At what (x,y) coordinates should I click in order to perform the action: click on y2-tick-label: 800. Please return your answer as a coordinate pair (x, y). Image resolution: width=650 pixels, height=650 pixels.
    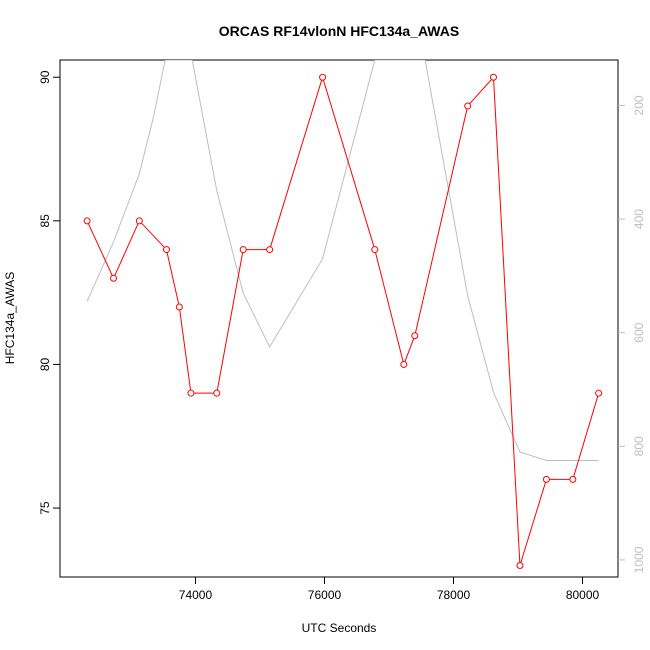
    Looking at the image, I should click on (639, 446).